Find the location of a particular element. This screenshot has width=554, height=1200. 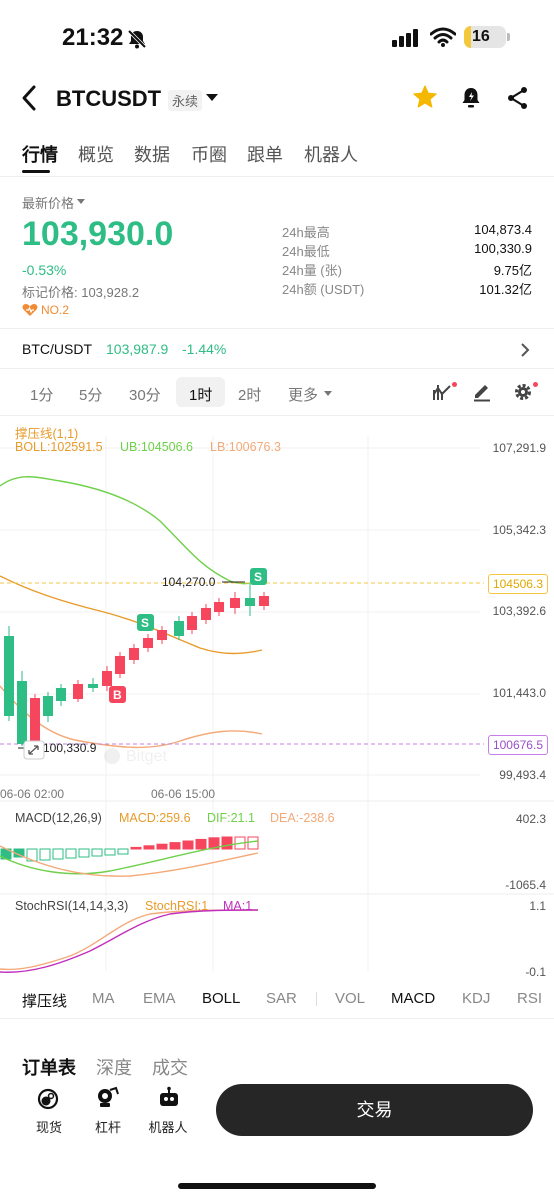

interval-5m: 5分 is located at coordinates (91, 395).